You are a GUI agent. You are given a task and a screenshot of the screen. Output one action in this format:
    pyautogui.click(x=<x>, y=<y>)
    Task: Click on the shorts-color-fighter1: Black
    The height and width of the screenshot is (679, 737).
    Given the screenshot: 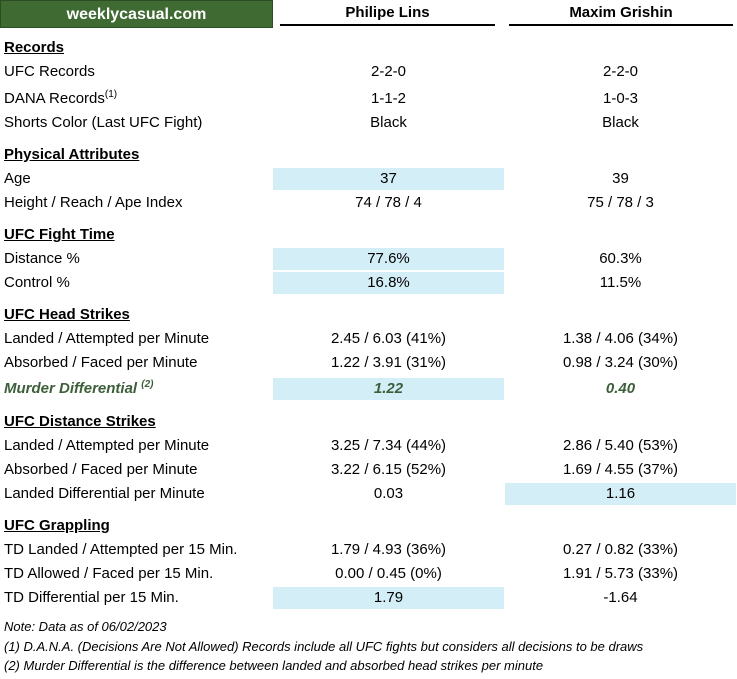 What is the action you would take?
    pyautogui.click(x=388, y=122)
    